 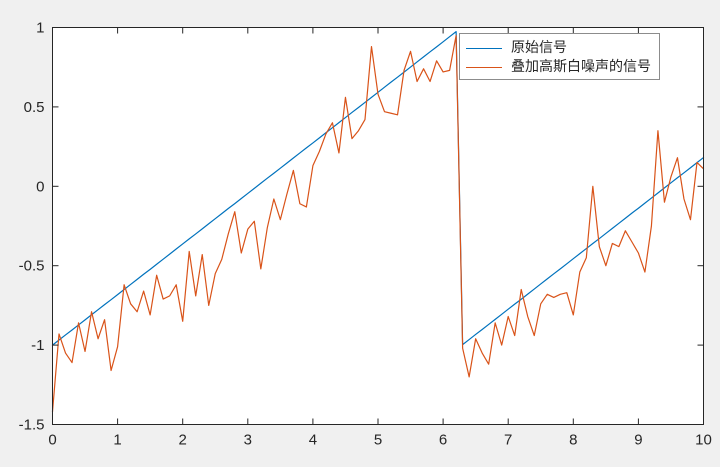 What do you see at coordinates (581, 67) in the screenshot?
I see `legend-label-noisy: 叠加高斯白噪声的信号` at bounding box center [581, 67].